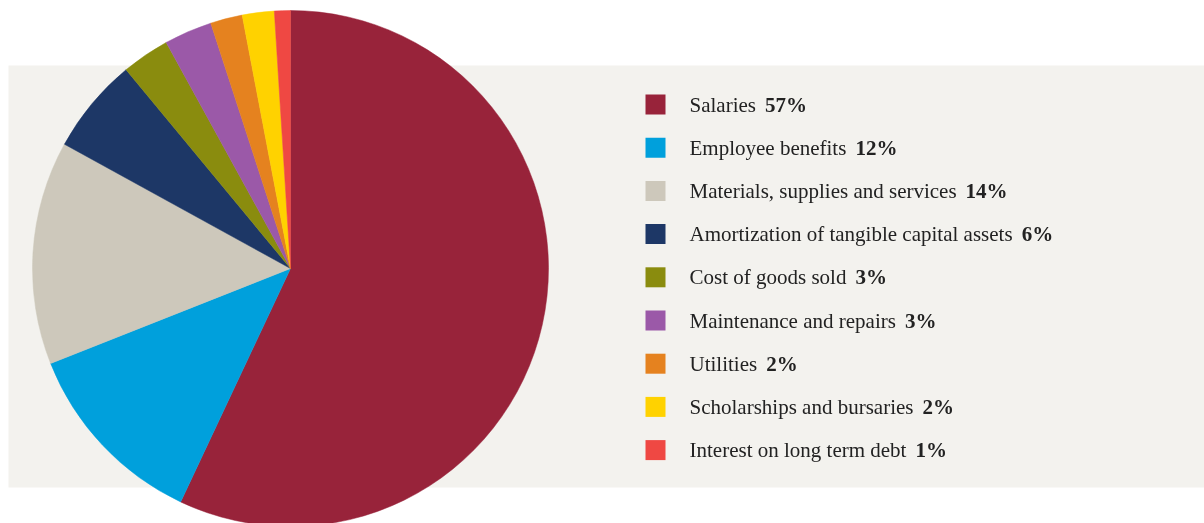 This screenshot has width=1204, height=523. I want to click on legend-label: Interest on long term debt, so click(798, 450).